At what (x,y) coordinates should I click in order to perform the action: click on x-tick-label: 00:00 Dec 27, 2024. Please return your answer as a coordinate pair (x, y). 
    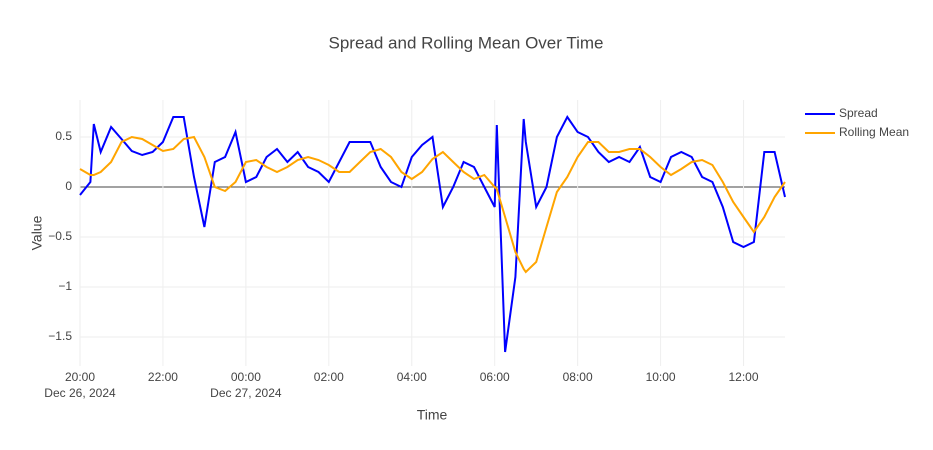
    Looking at the image, I should click on (246, 385).